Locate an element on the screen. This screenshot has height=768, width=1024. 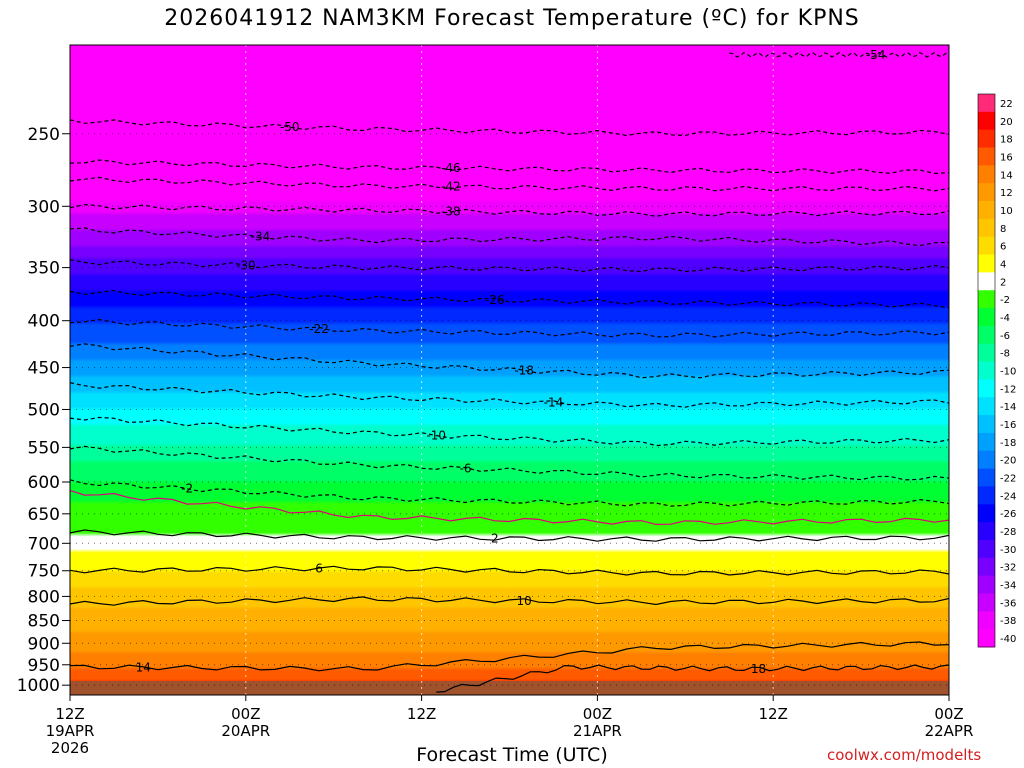
colorbar-label: -40 is located at coordinates (1008, 639).